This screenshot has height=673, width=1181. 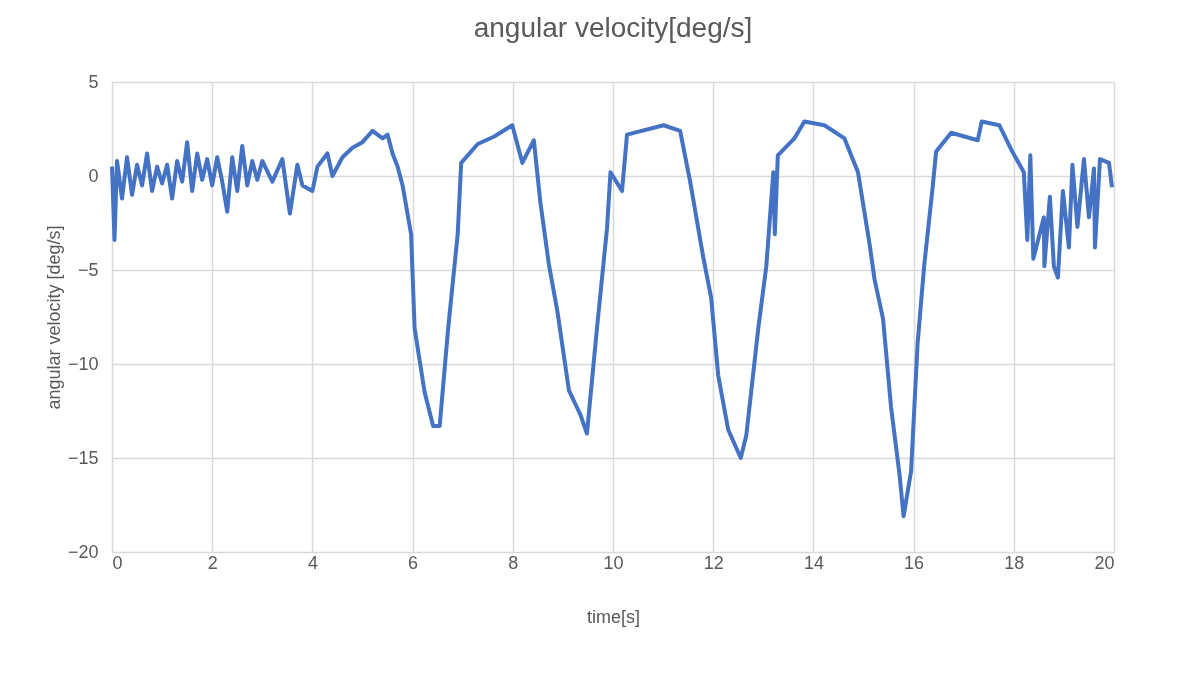 What do you see at coordinates (613, 27) in the screenshot?
I see `chart-title: angular velocity[deg/s]` at bounding box center [613, 27].